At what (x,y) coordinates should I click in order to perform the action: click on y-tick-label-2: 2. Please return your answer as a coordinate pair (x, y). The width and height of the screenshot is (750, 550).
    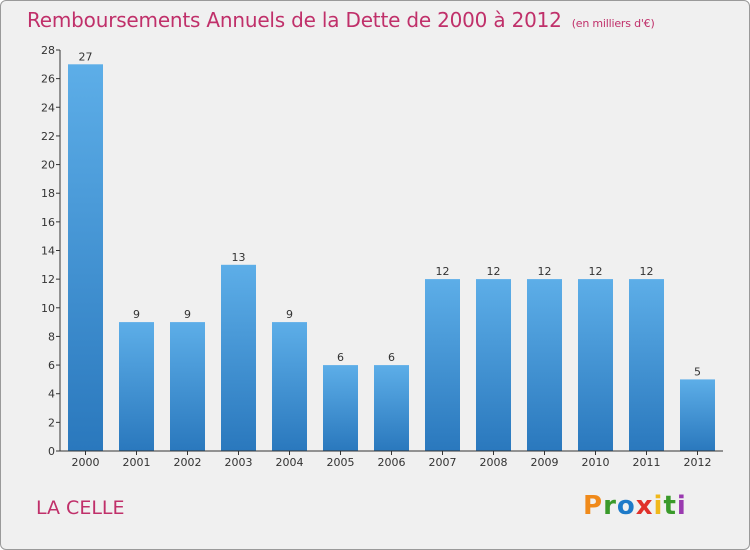
    Looking at the image, I should click on (51, 422).